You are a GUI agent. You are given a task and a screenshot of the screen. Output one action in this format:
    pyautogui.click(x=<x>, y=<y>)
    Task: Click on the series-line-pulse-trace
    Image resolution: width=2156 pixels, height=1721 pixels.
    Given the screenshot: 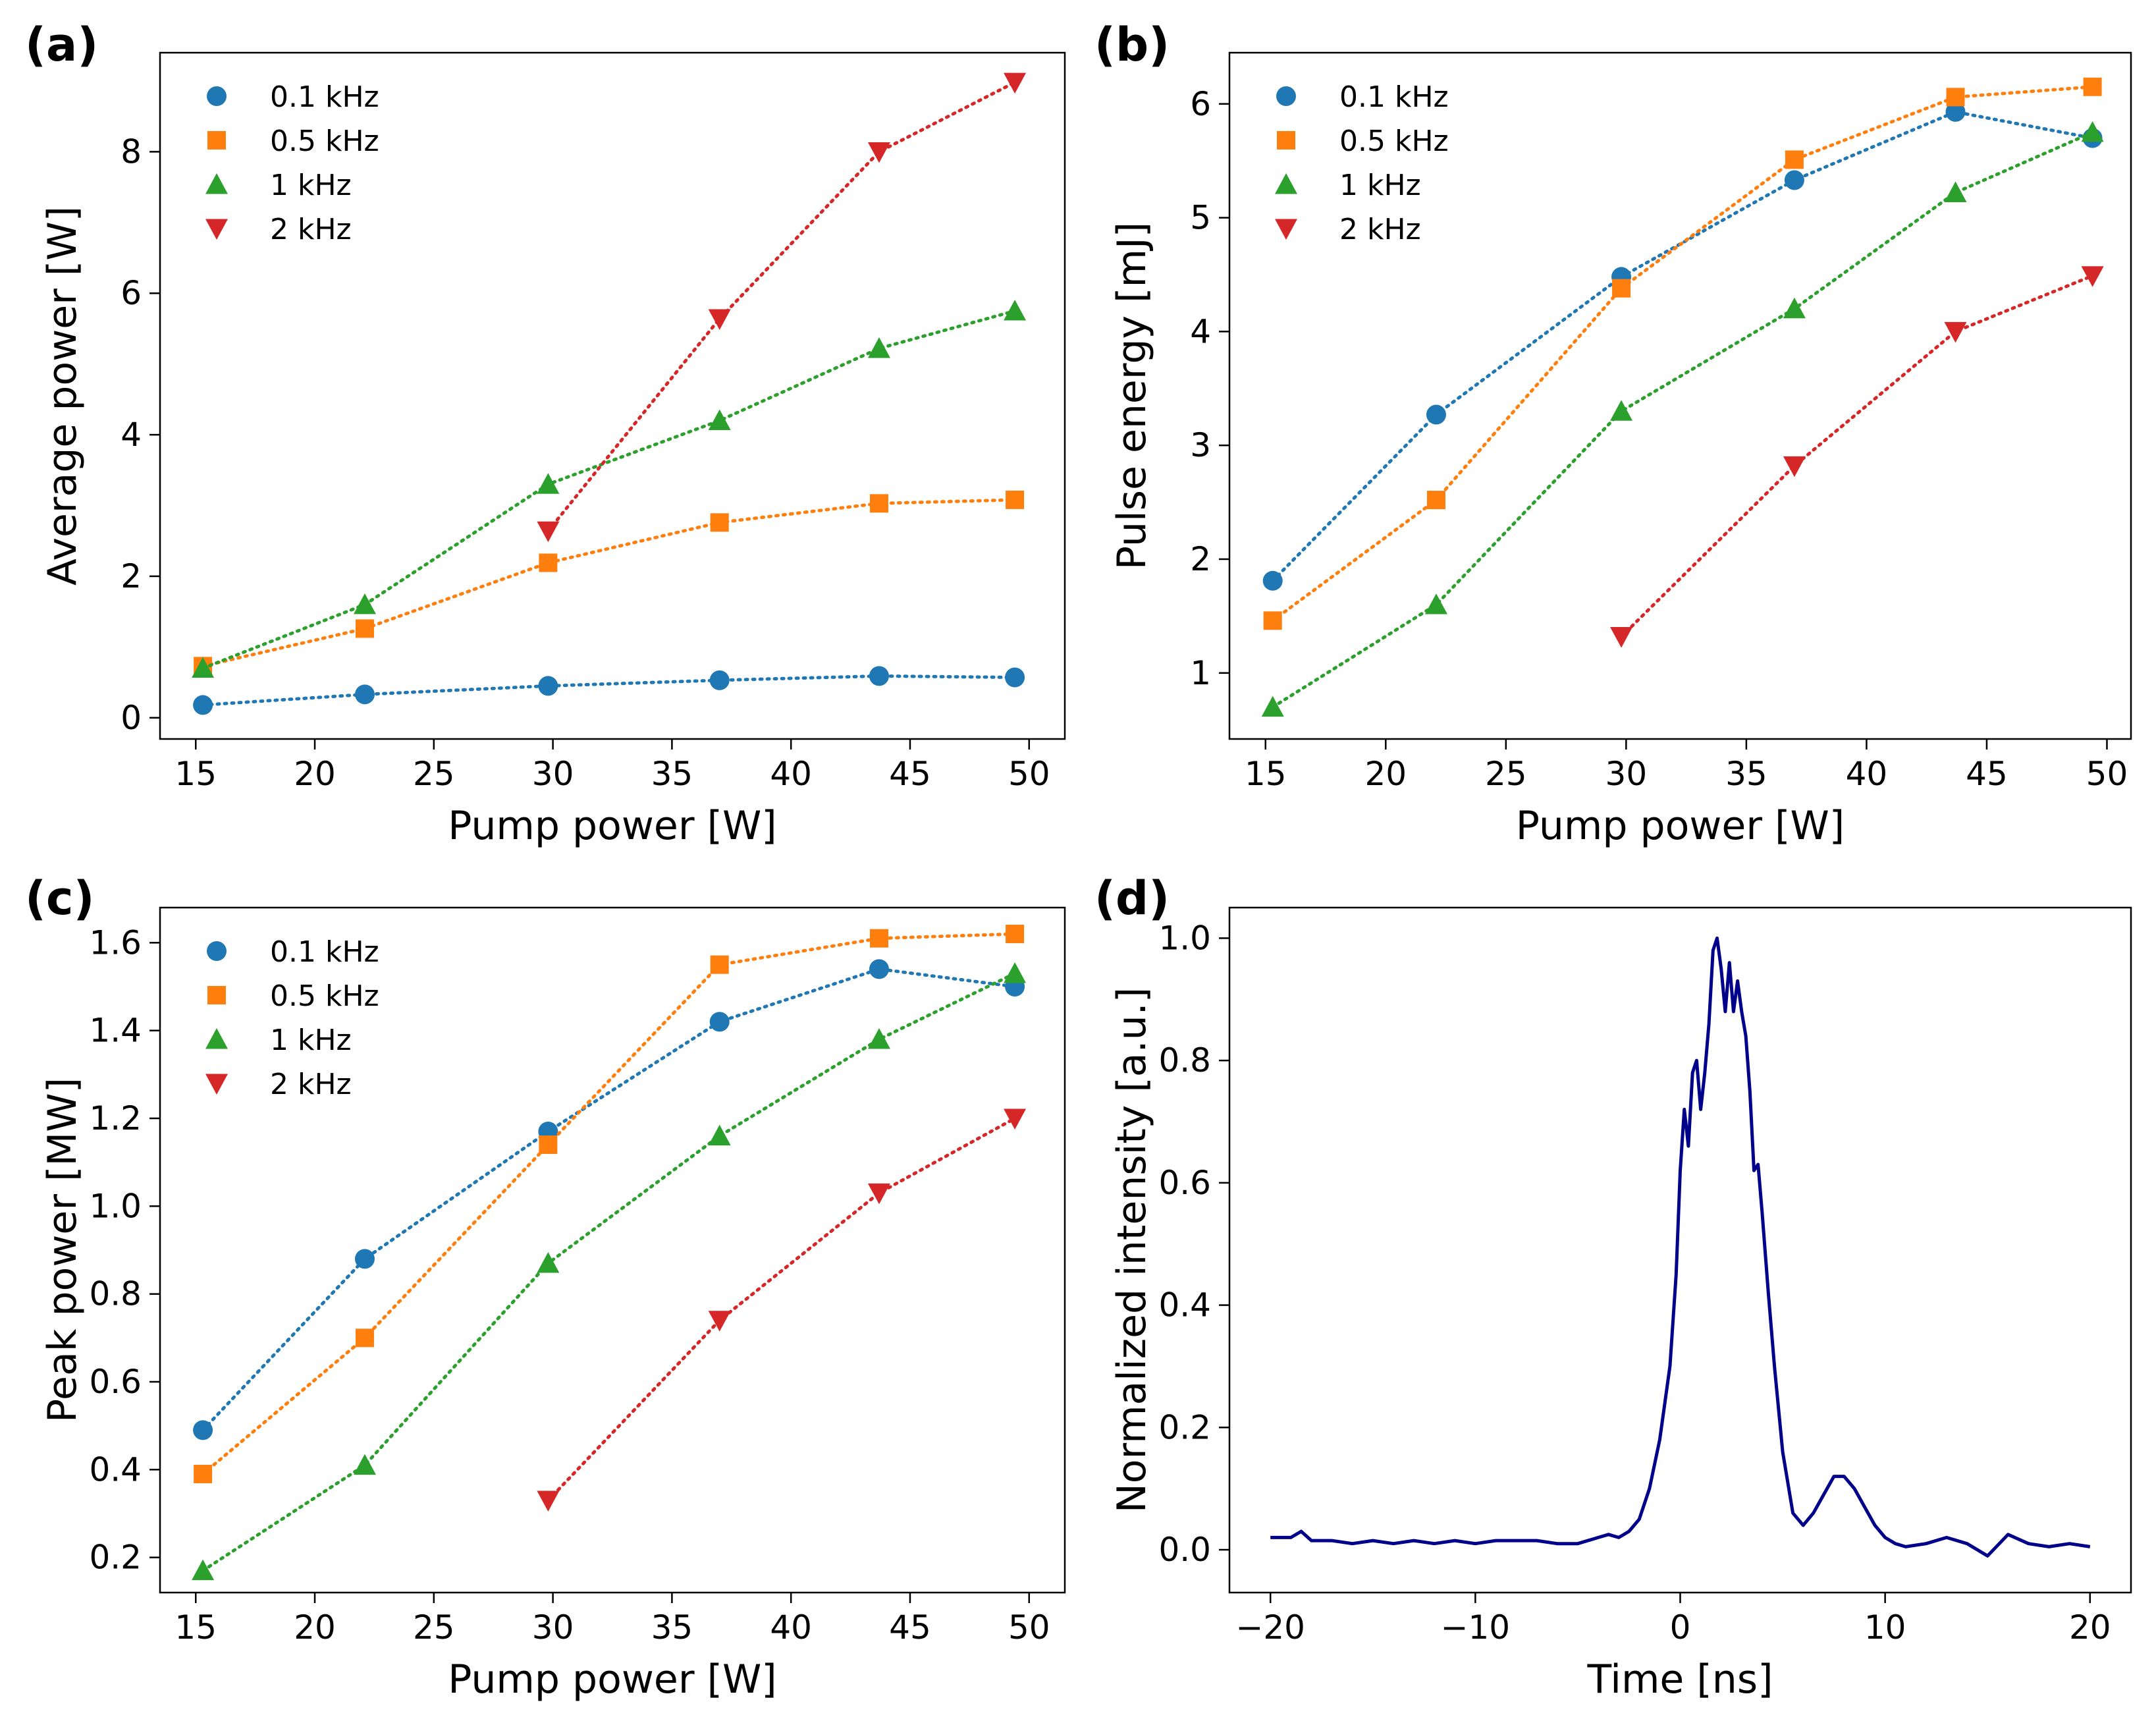 What is the action you would take?
    pyautogui.click(x=1680, y=1247)
    